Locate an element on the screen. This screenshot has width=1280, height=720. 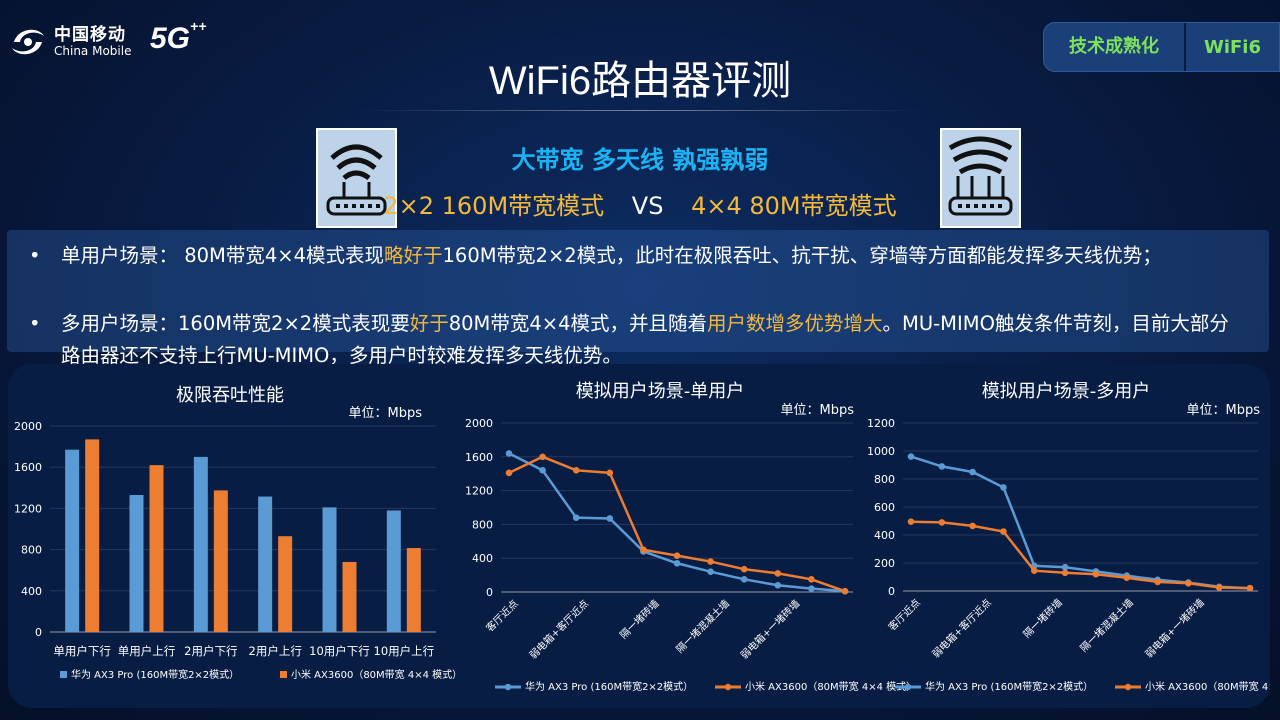
topic-tag-box: 技术成熟化 WiFi6 is located at coordinates (1161, 47).